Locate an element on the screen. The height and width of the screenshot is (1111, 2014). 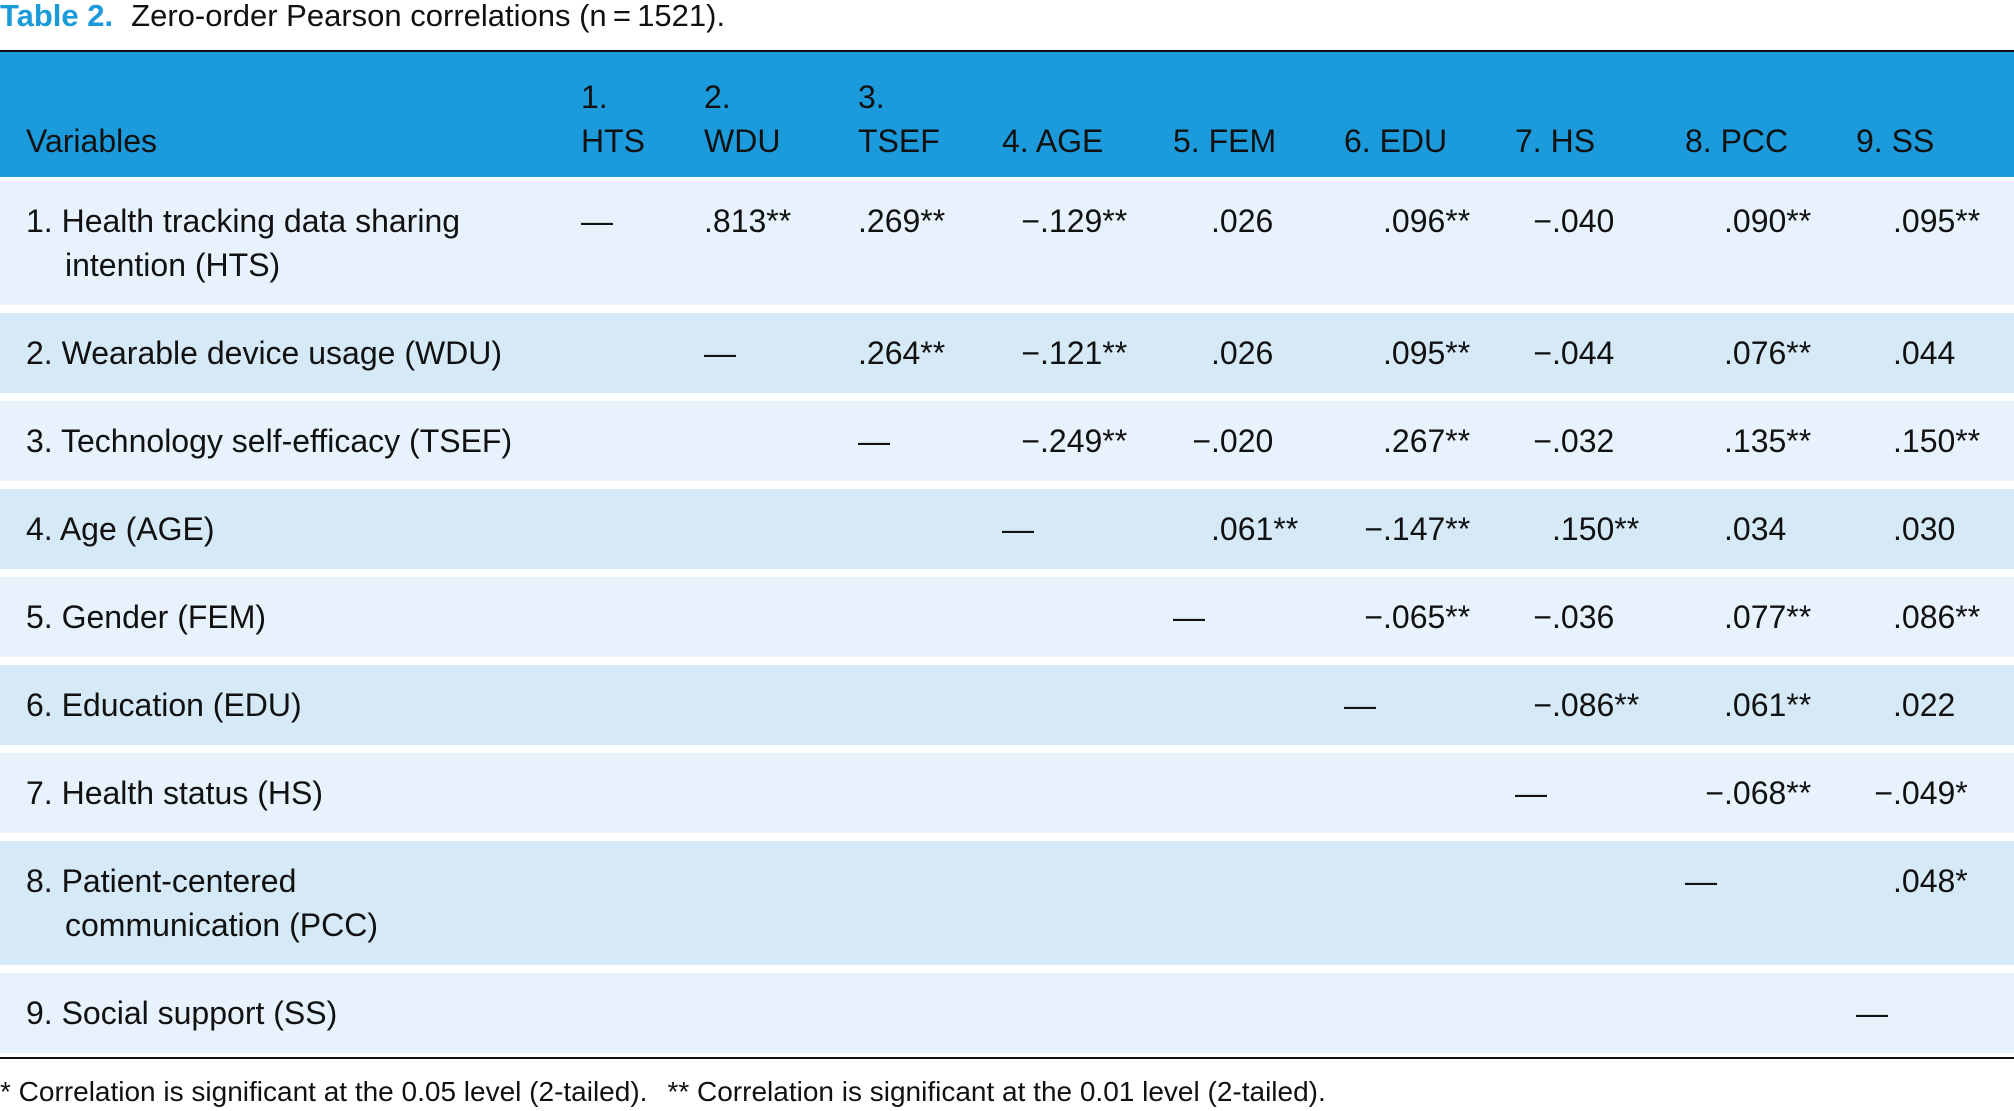
table-cell: −.044 is located at coordinates (1574, 353).